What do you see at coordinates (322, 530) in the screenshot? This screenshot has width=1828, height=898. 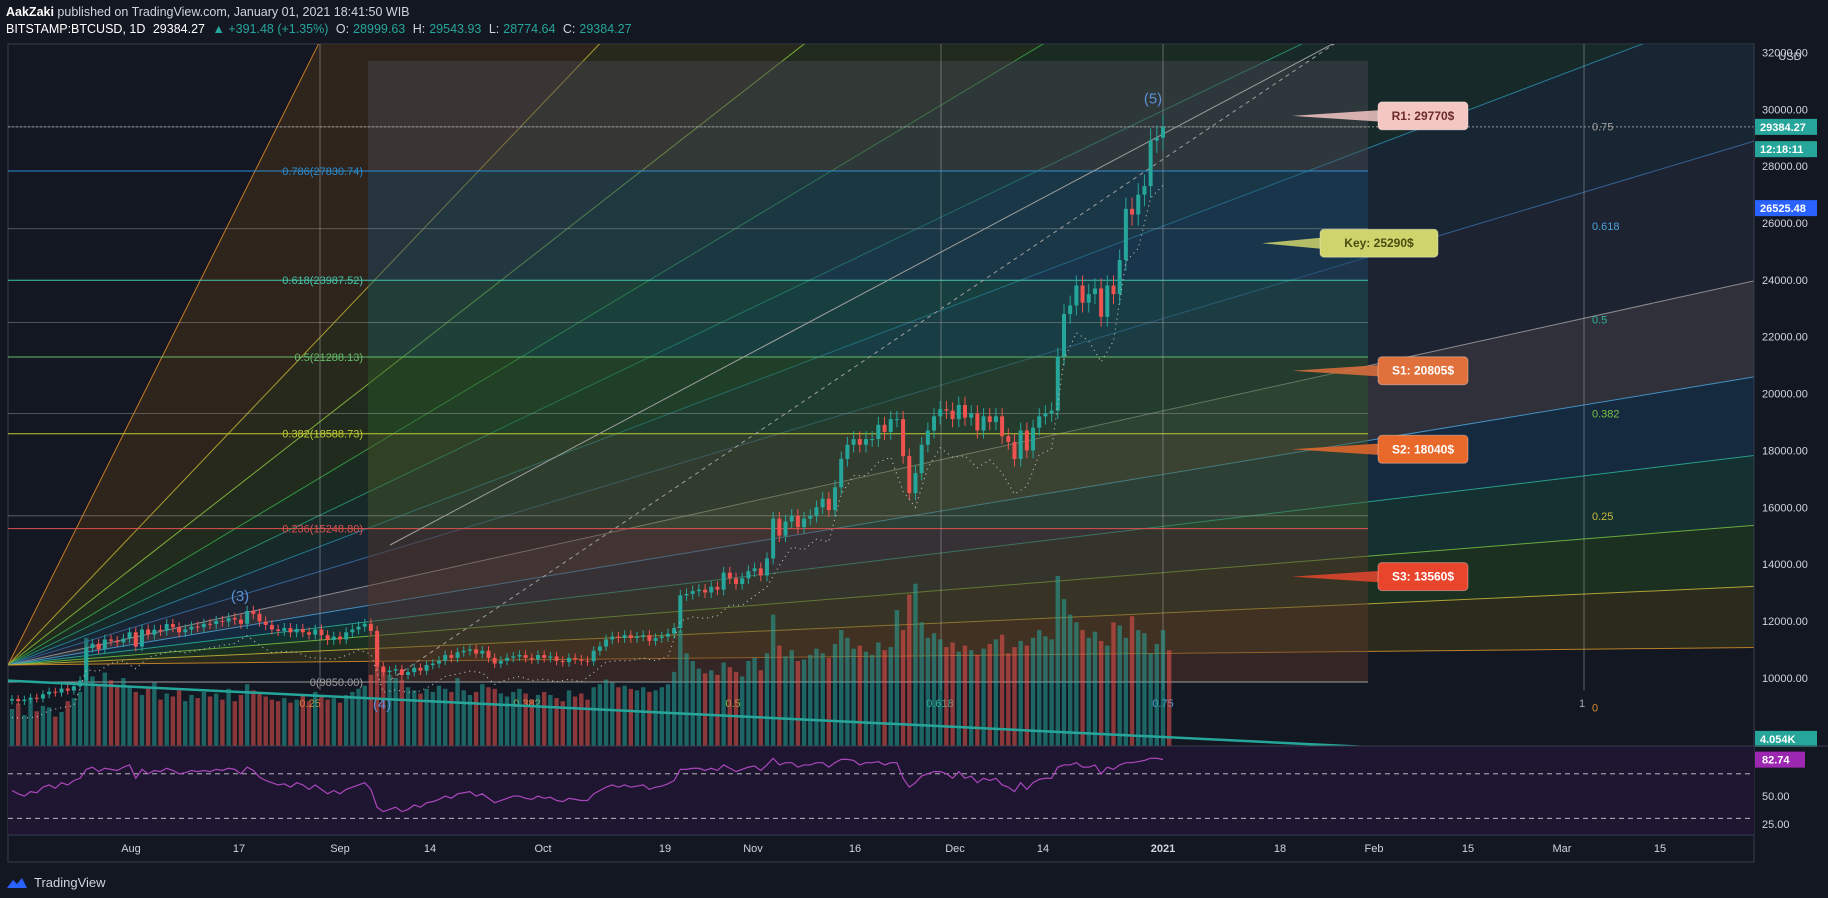 I see `fib-level-label: 0.236(15248.80)` at bounding box center [322, 530].